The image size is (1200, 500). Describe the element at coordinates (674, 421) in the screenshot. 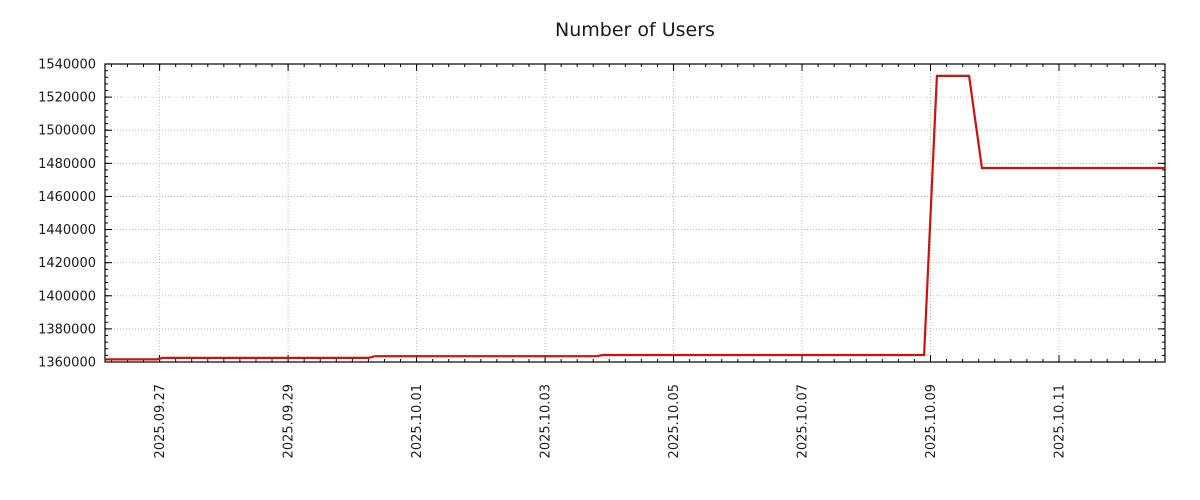

I see `x-axis-tick-label: 2025.10.05` at that location.